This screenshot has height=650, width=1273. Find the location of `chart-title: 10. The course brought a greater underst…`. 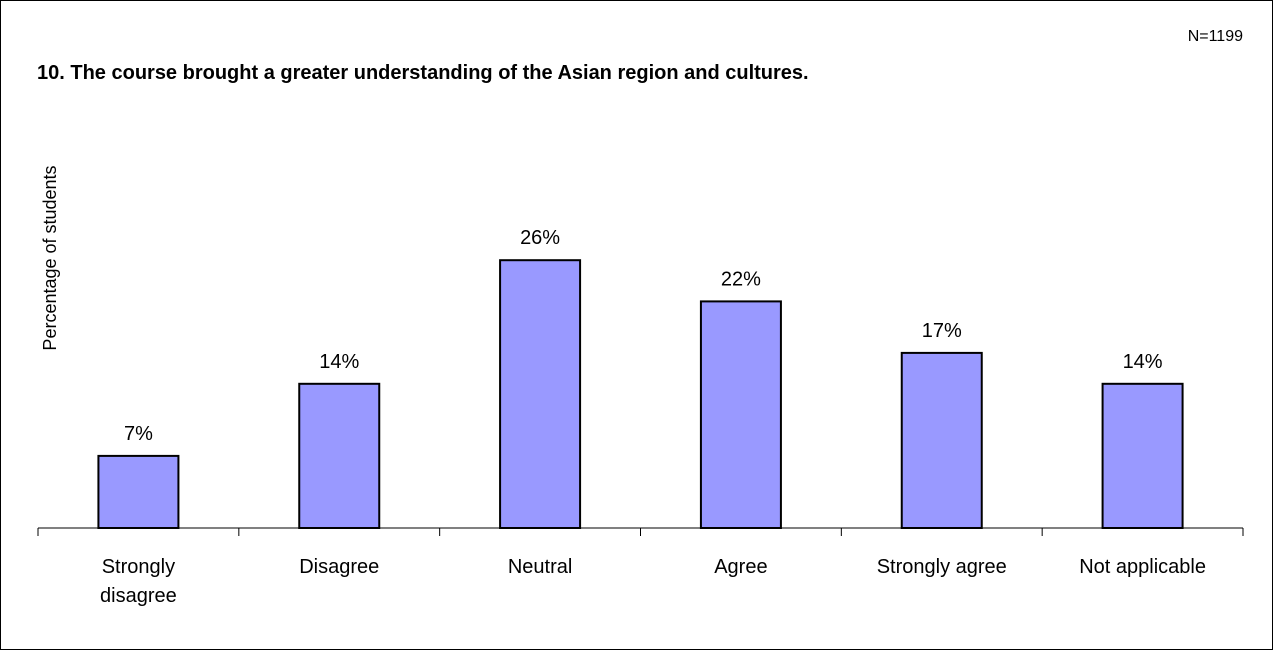

chart-title: 10. The course brought a greater underst… is located at coordinates (423, 73).